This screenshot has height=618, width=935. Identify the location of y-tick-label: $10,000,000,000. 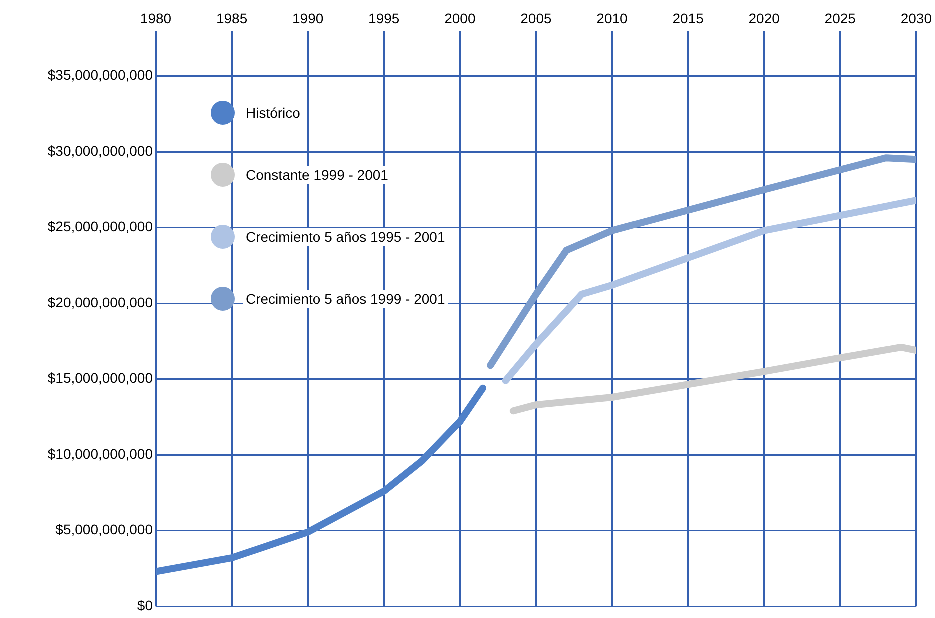
(101, 454).